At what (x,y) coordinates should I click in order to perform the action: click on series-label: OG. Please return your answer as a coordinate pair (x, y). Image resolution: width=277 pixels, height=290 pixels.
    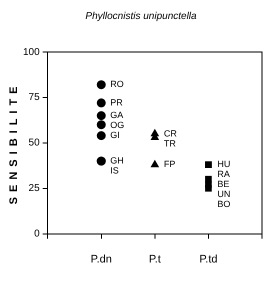
    Looking at the image, I should click on (117, 125).